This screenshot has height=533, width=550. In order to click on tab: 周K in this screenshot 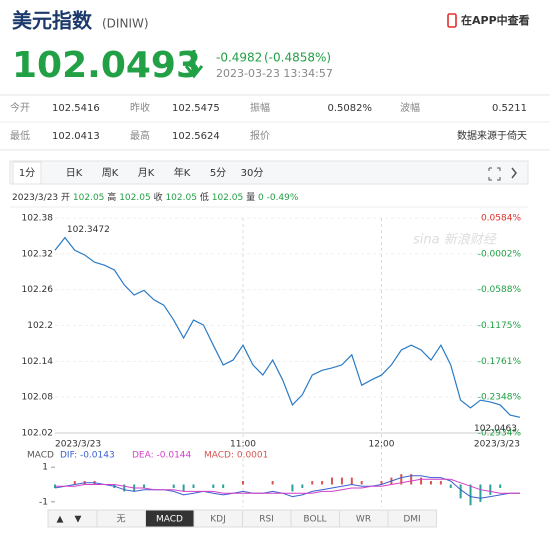, I will do `click(110, 173)`.